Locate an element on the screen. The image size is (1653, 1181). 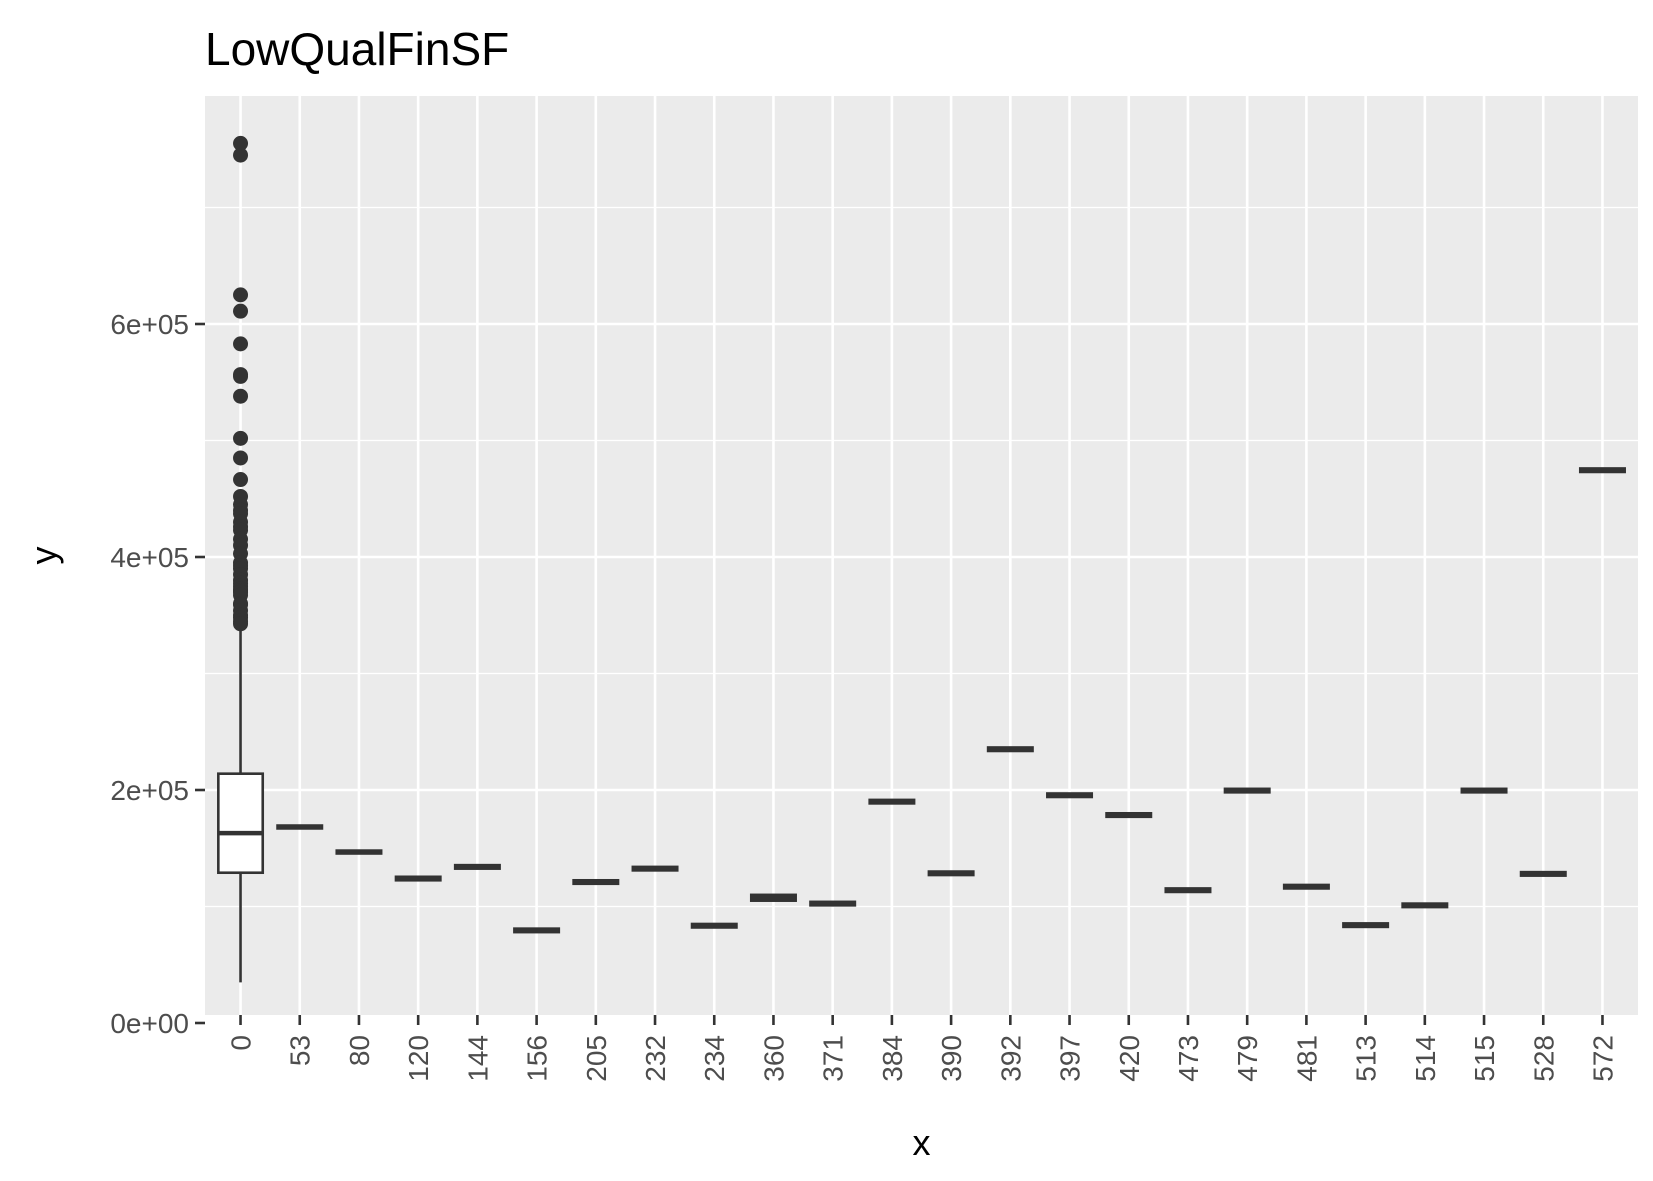
x-tick-label: 232 is located at coordinates (655, 1058).